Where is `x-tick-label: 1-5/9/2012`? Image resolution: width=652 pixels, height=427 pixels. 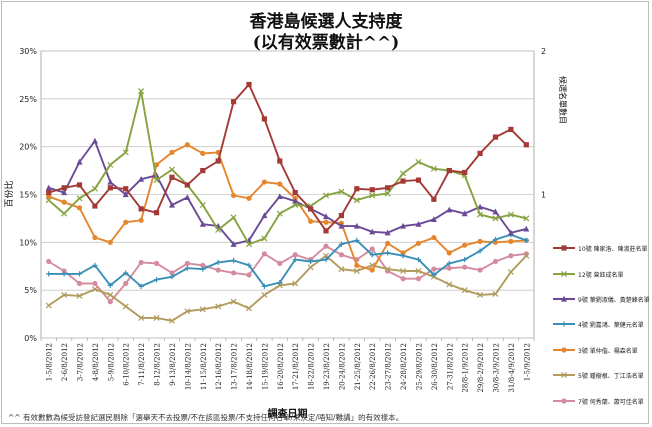
x-tick-label: 1-5/9/2012 is located at coordinates (527, 362).